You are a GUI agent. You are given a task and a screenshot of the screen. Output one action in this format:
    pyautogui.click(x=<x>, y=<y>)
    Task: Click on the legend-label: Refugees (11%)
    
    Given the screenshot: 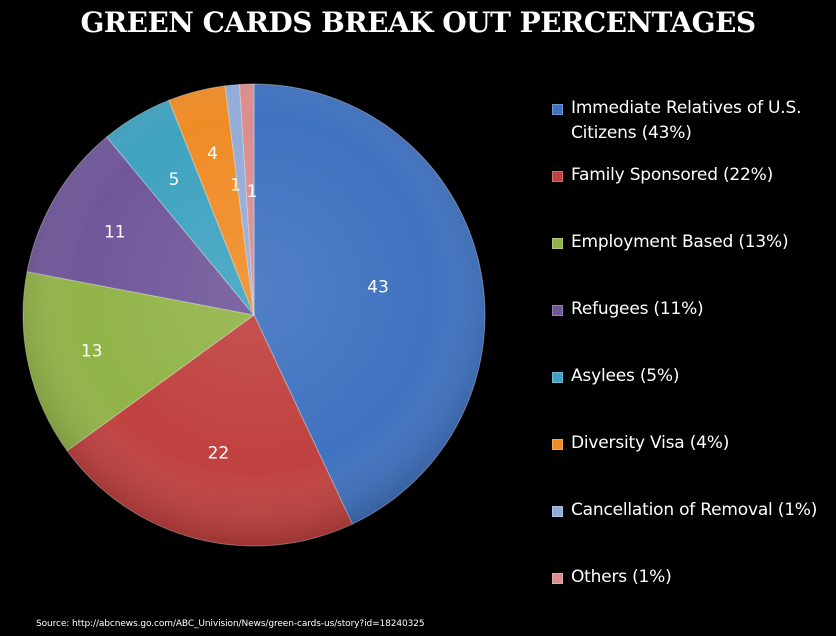 What is the action you would take?
    pyautogui.click(x=637, y=309)
    